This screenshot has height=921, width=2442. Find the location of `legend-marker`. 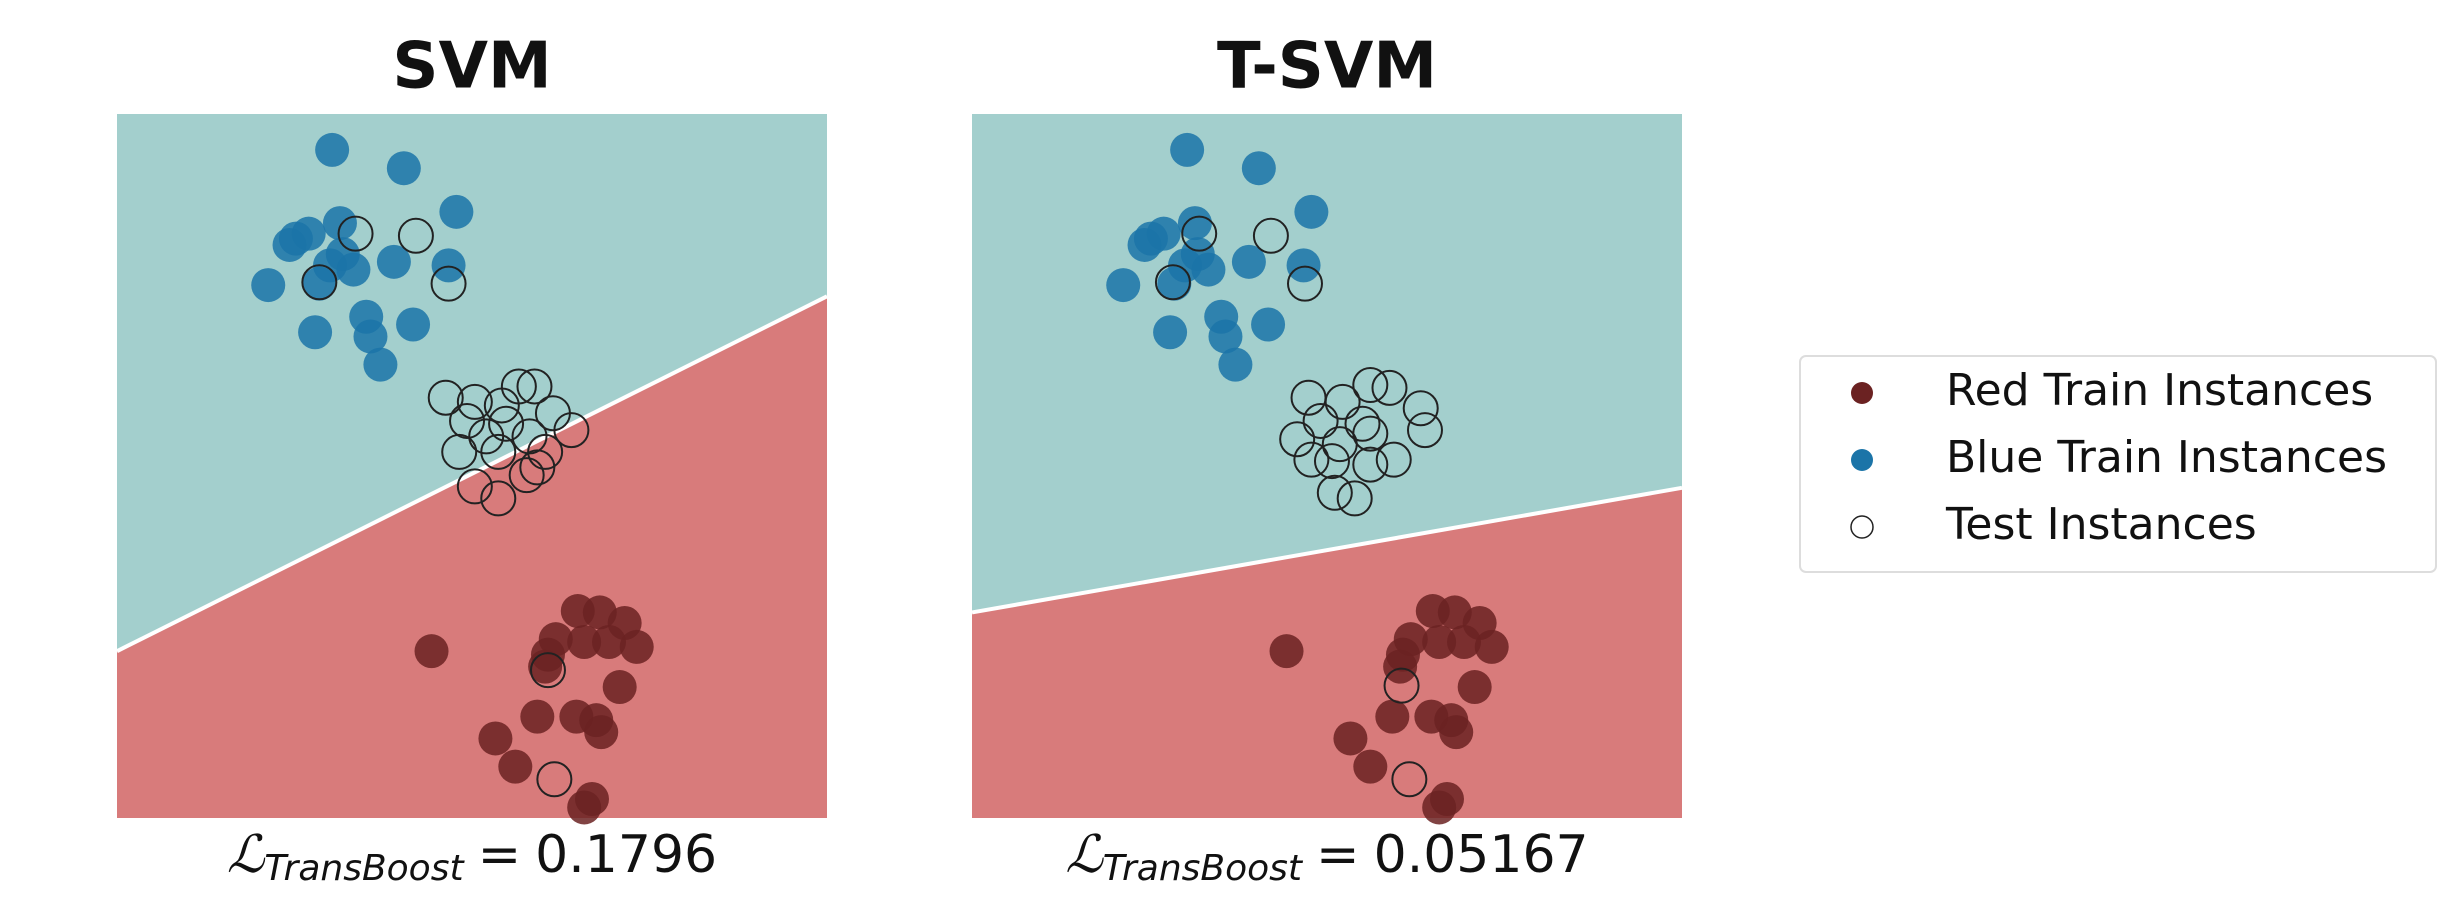

legend-marker is located at coordinates (1862, 460).